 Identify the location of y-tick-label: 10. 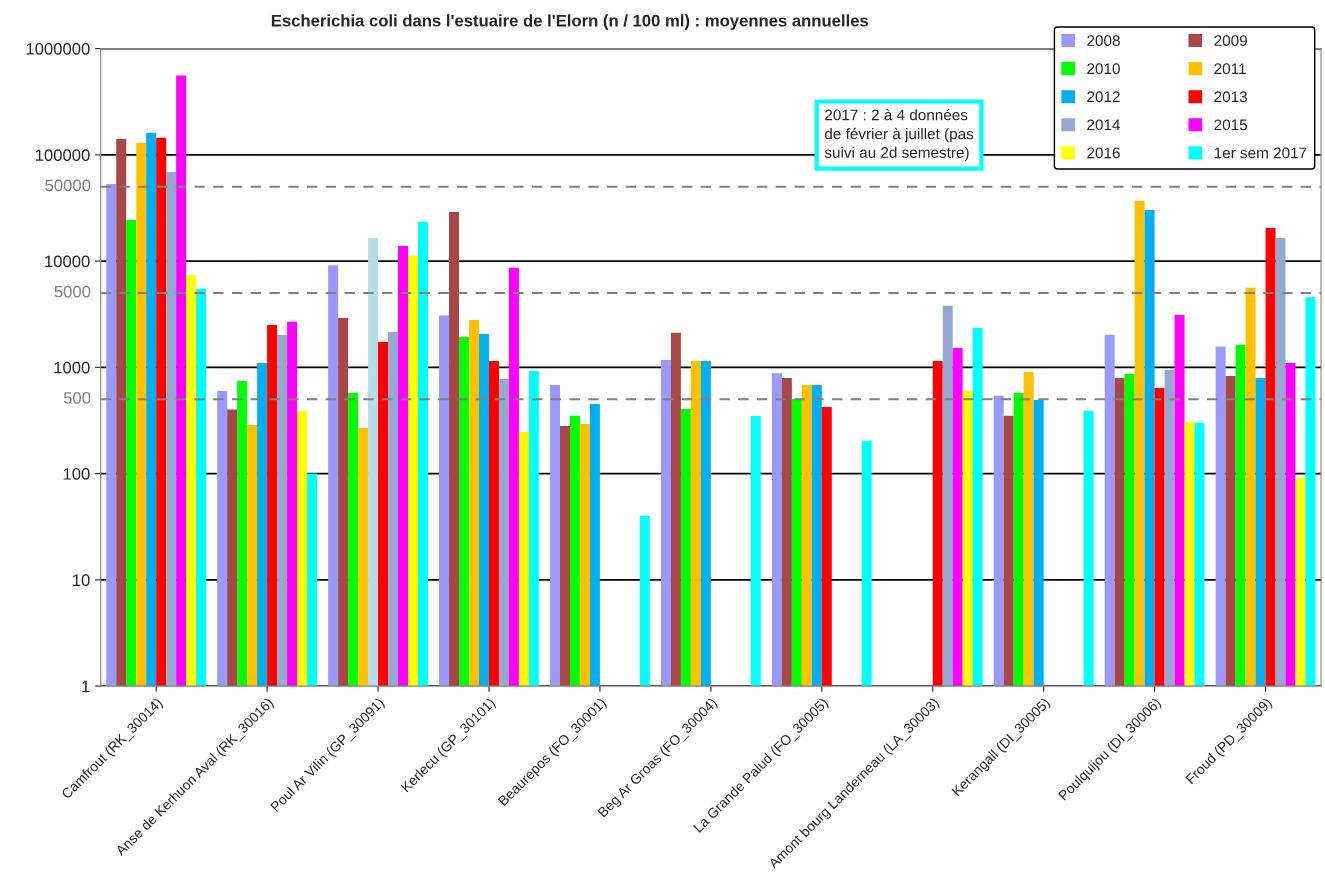
(81, 580).